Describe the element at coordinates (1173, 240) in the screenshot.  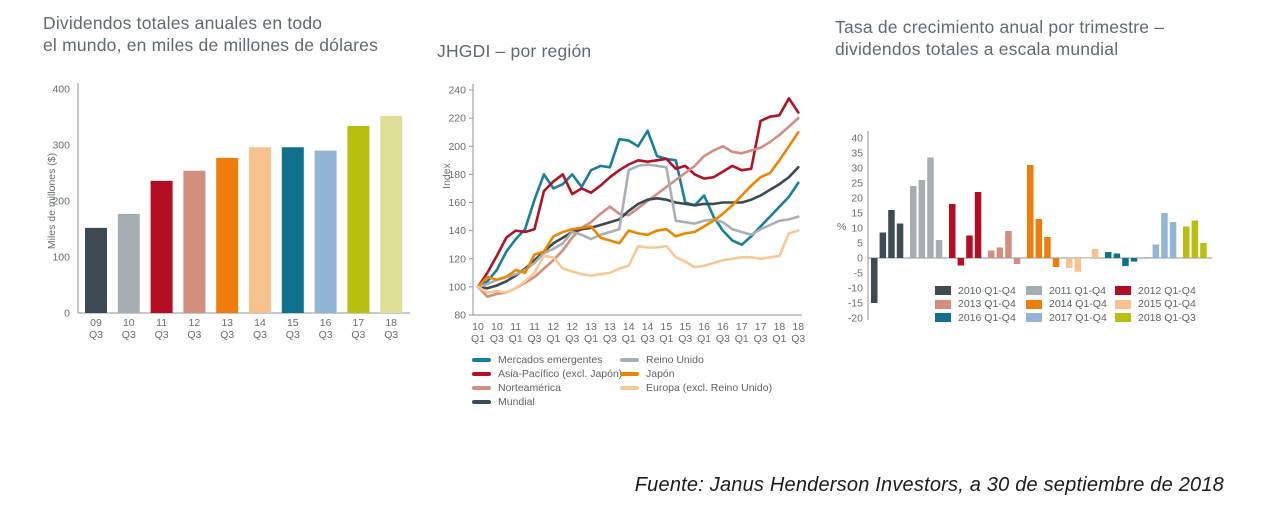
I see `bar-2017-q4` at that location.